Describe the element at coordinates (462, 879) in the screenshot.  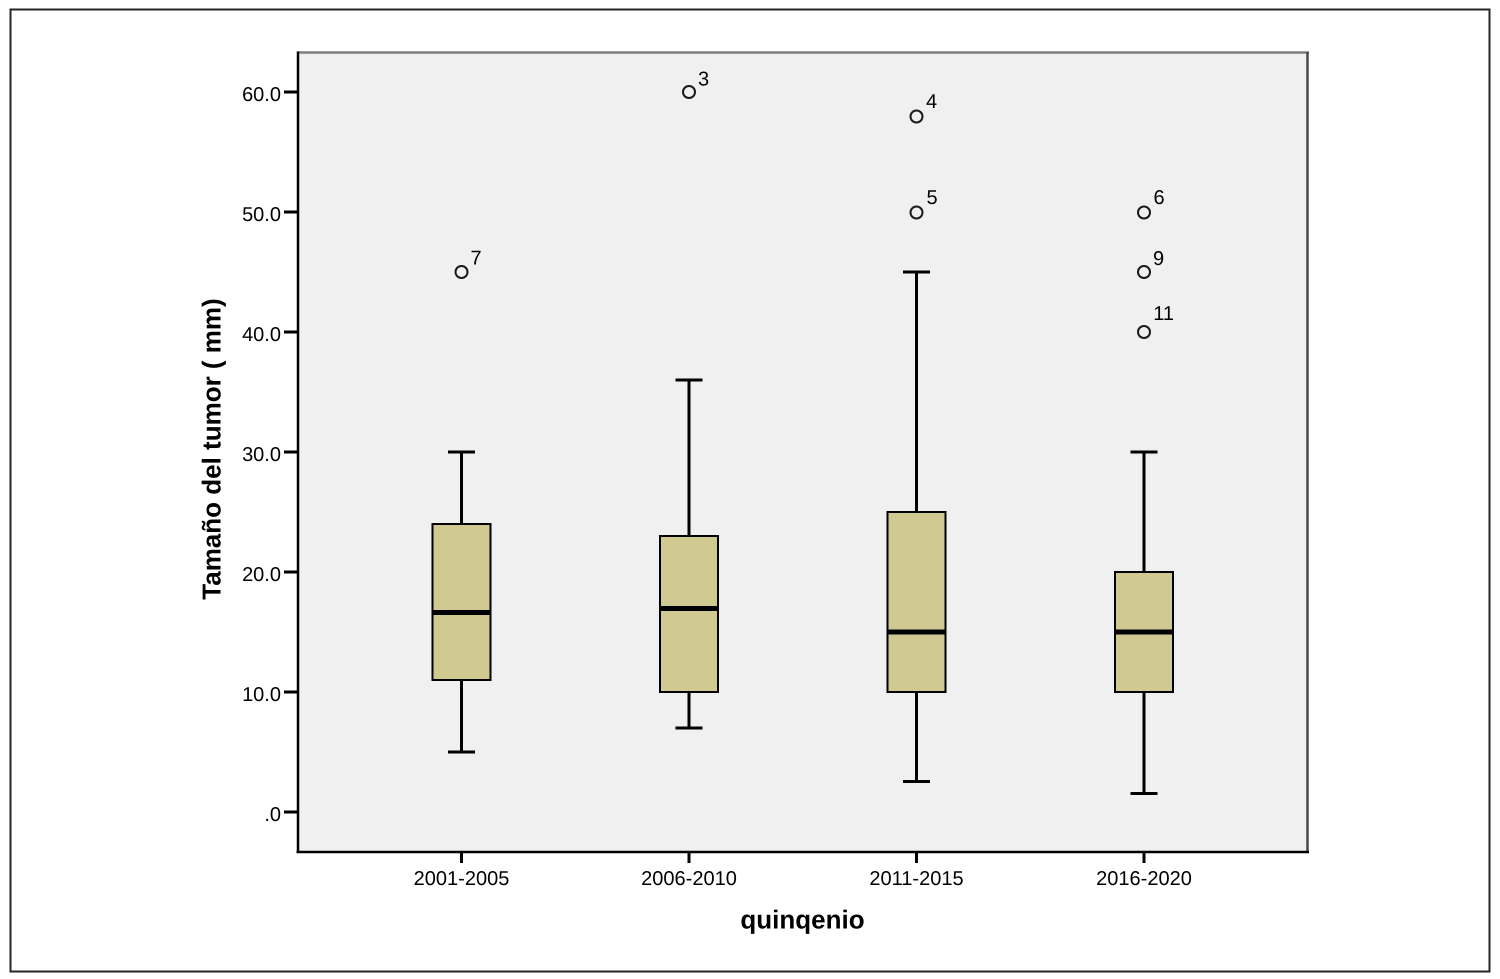
I see `svg-text: 2001-2005` at that location.